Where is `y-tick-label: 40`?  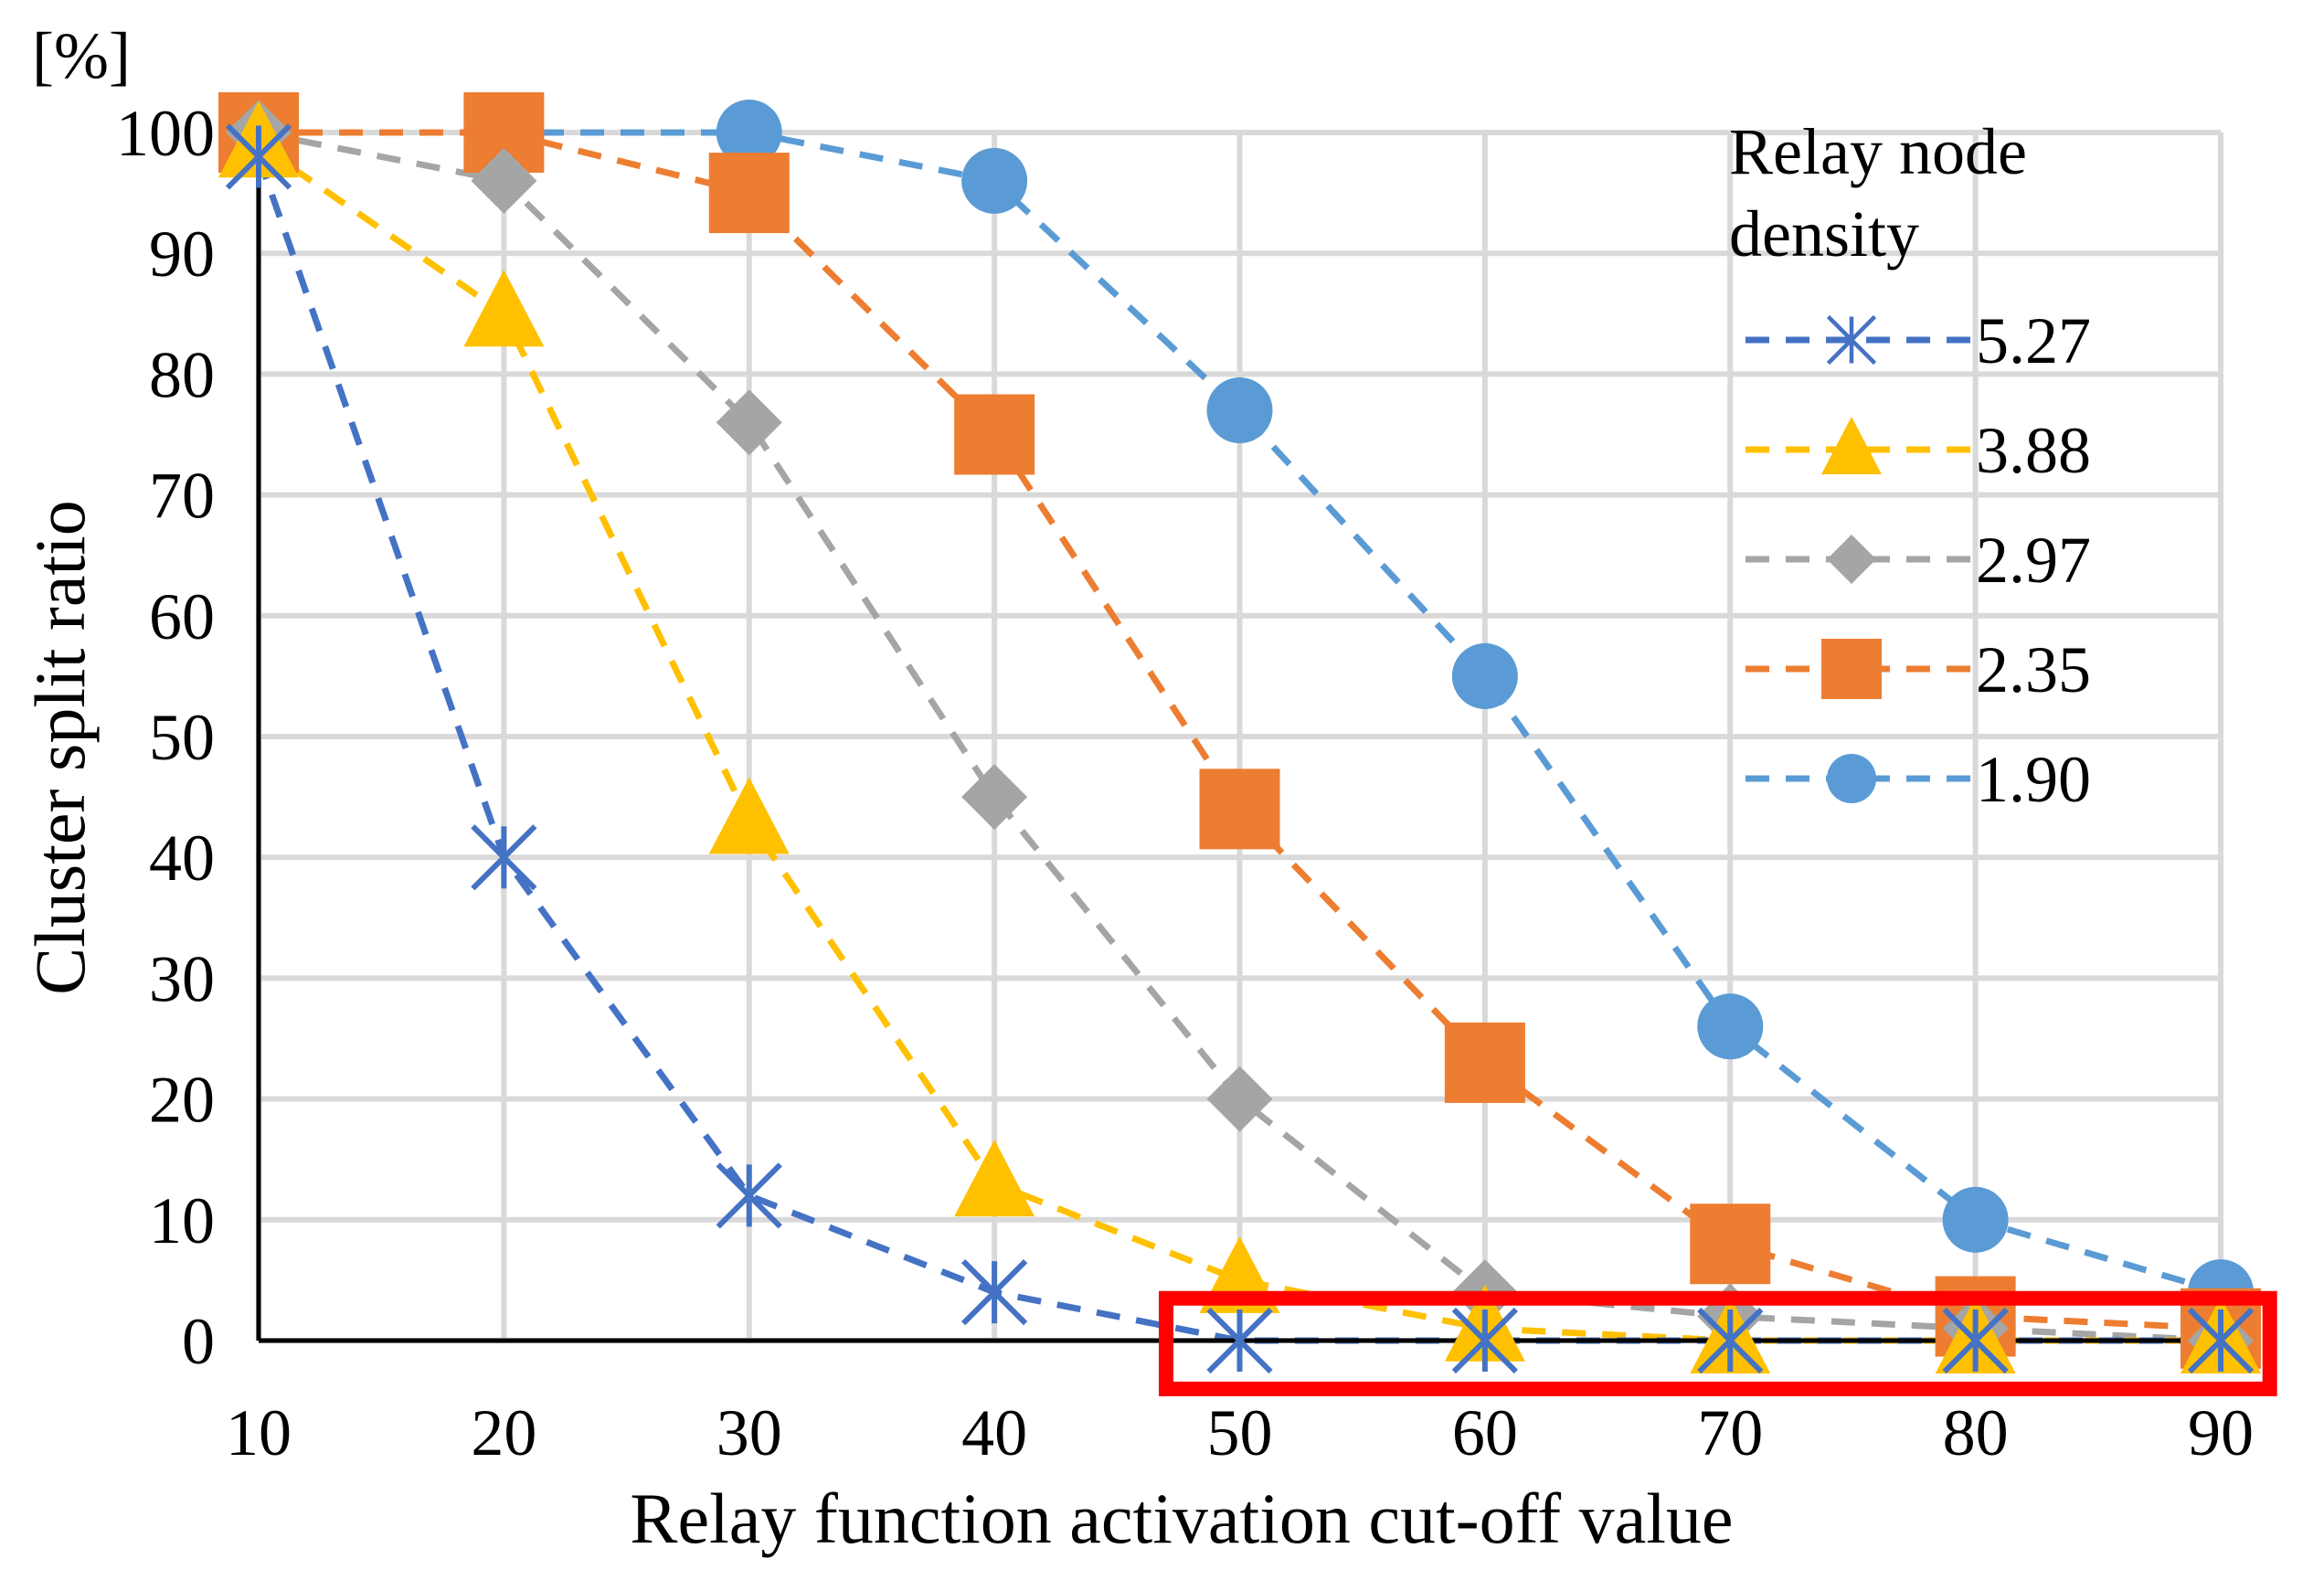 y-tick-label: 40 is located at coordinates (182, 858).